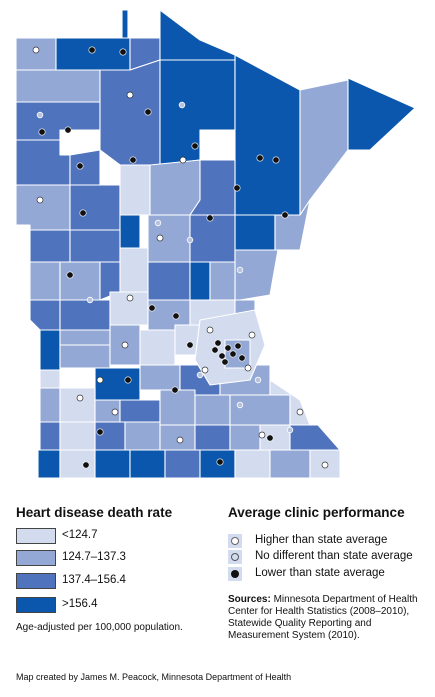 The width and height of the screenshot is (435, 697). What do you see at coordinates (316, 512) in the screenshot?
I see `clinic-legend-title: Average clinic performance` at bounding box center [316, 512].